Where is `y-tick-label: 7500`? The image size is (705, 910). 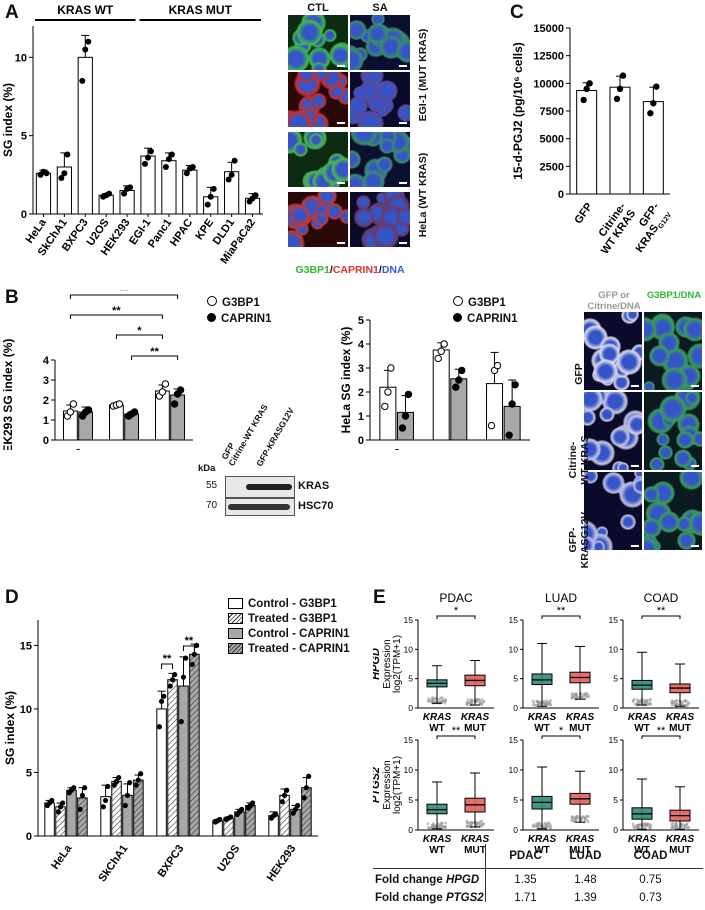 y-tick-label: 7500 is located at coordinates (552, 112).